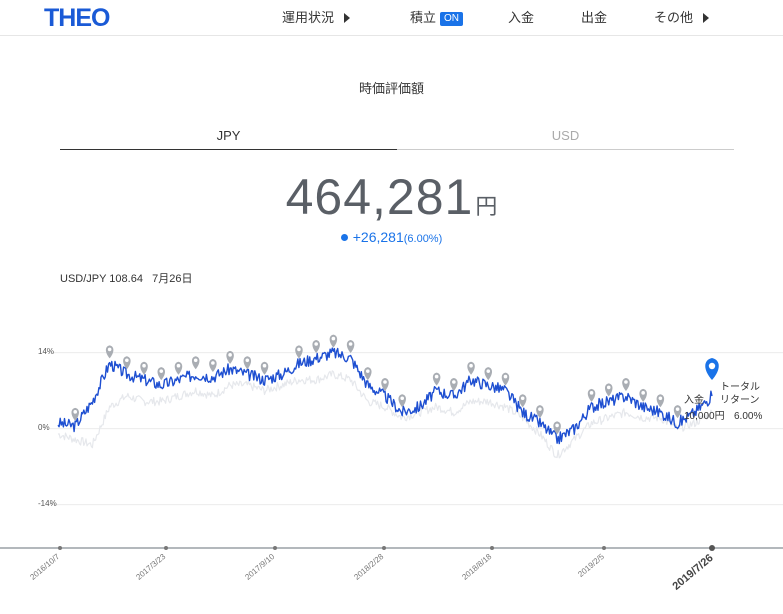  I want to click on nav-operation-status-label: 運用状況, so click(308, 17).